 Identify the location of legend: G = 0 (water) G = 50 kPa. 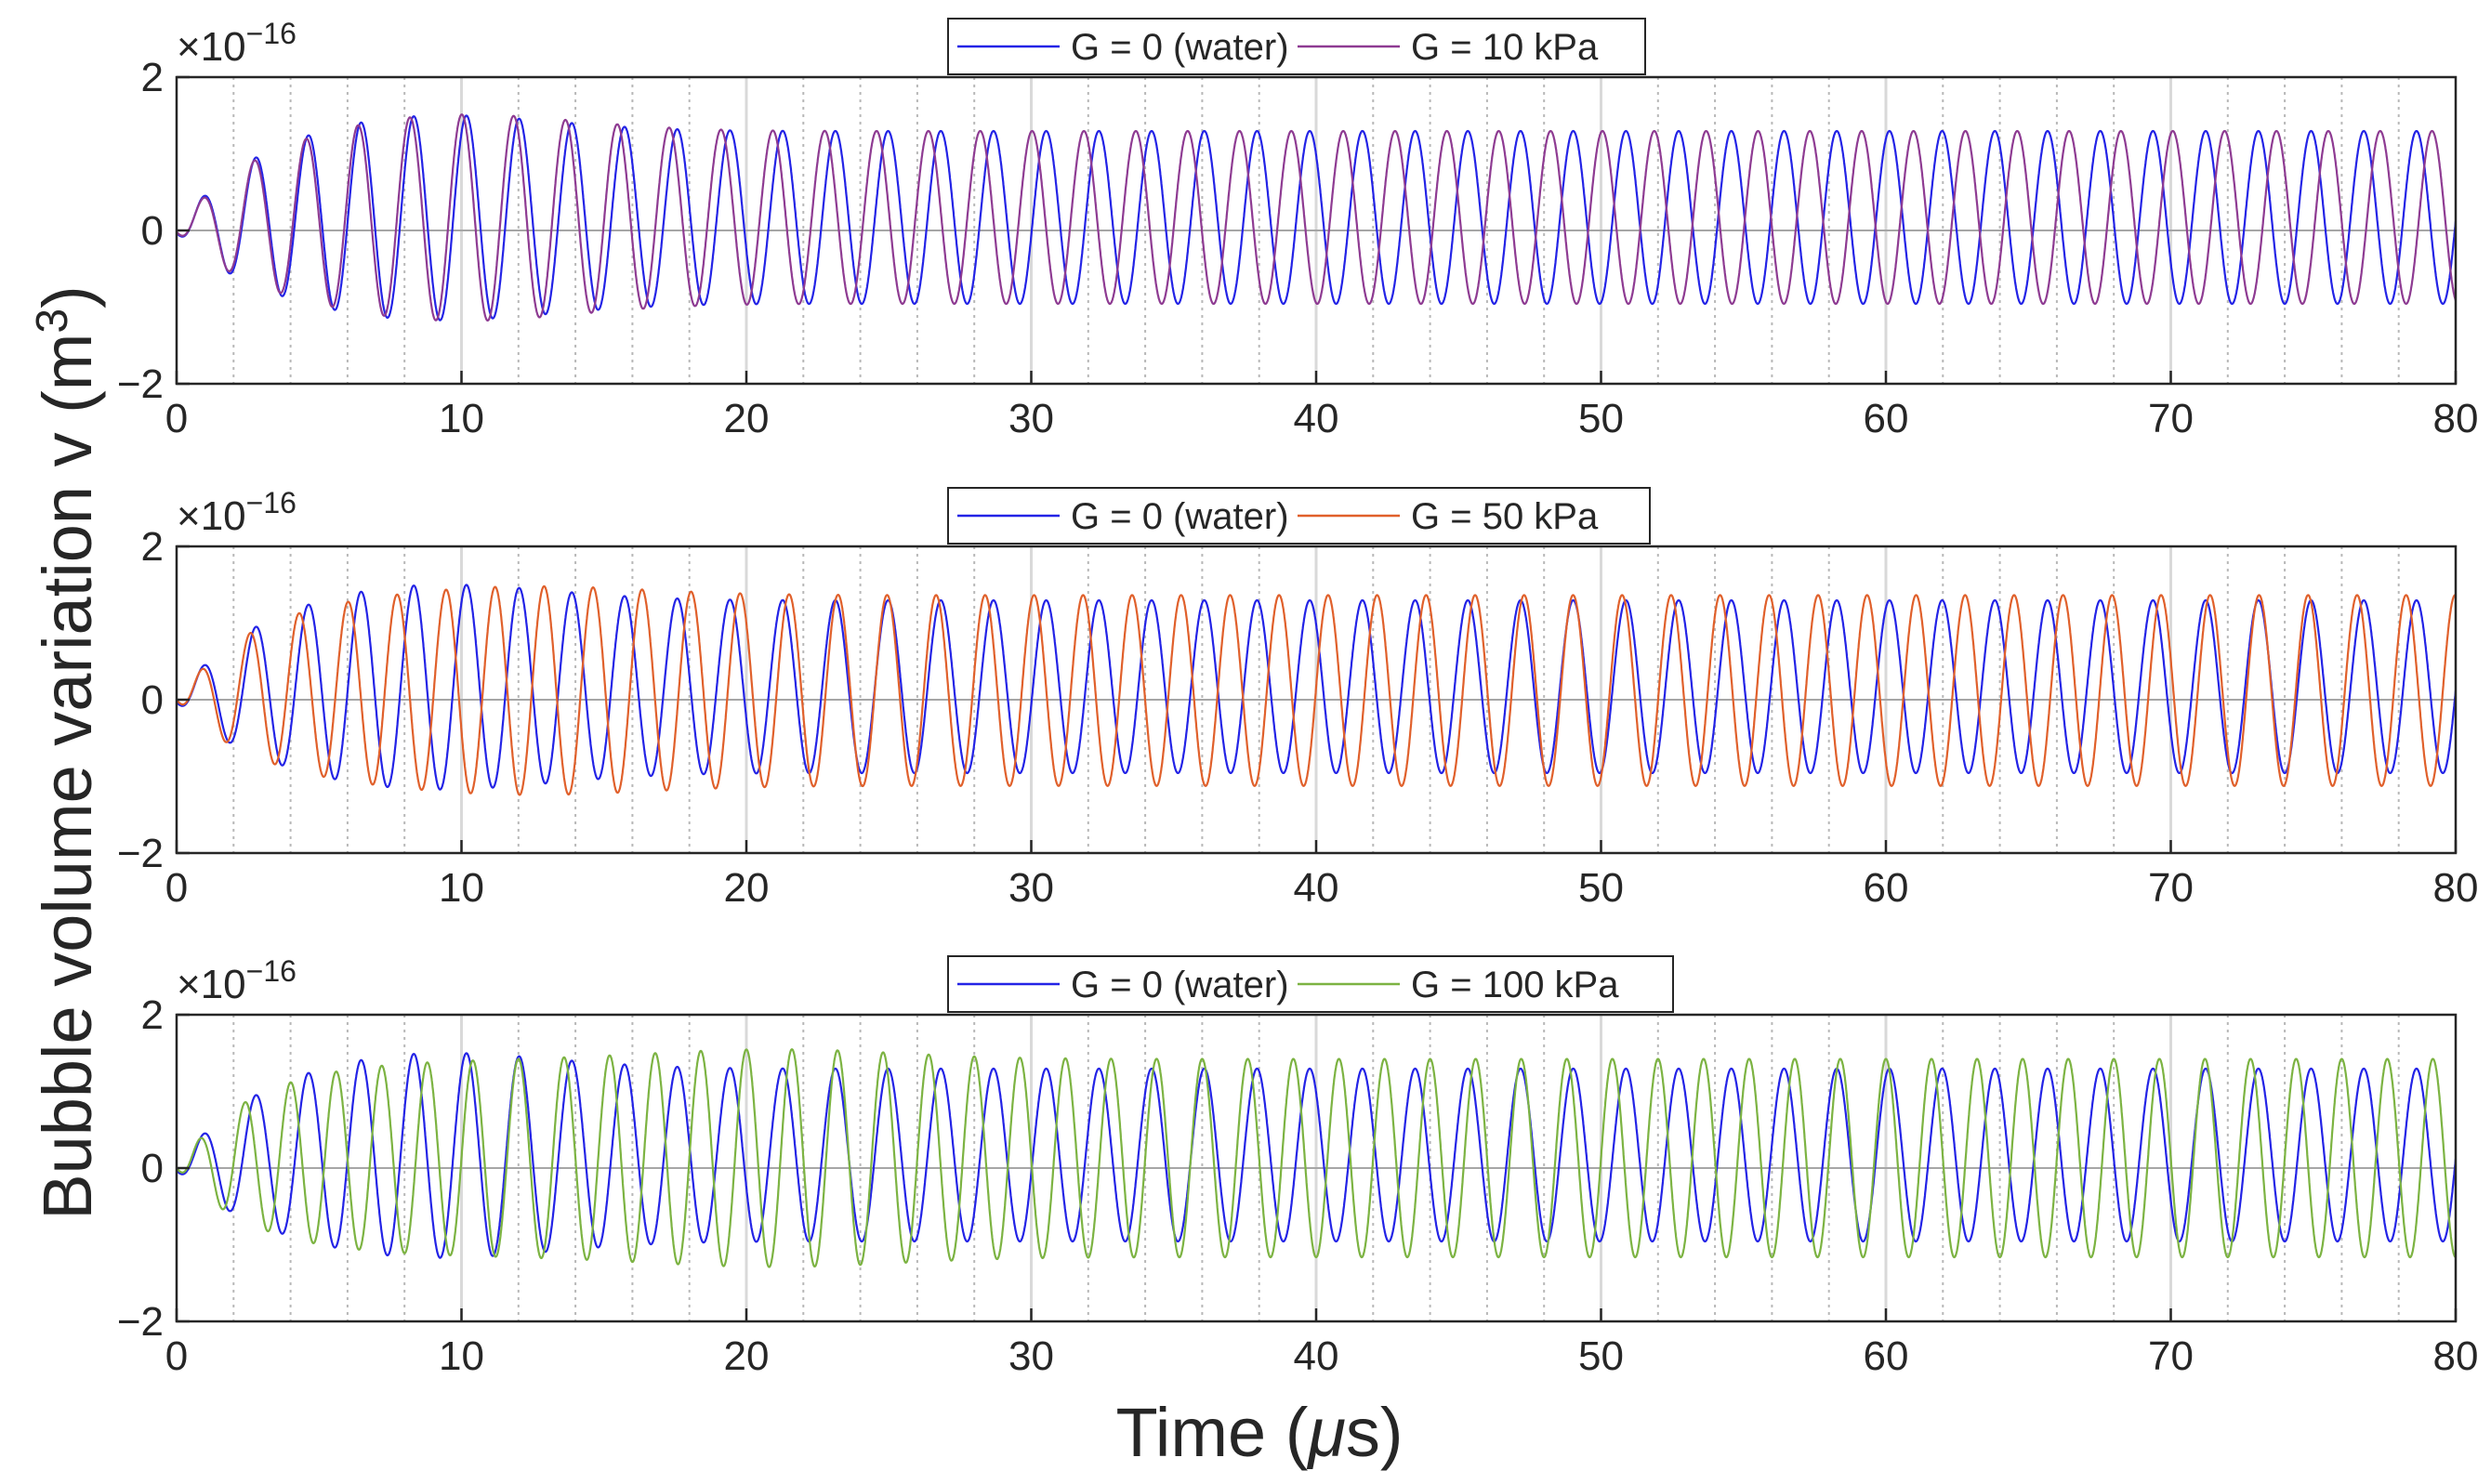
(1299, 516).